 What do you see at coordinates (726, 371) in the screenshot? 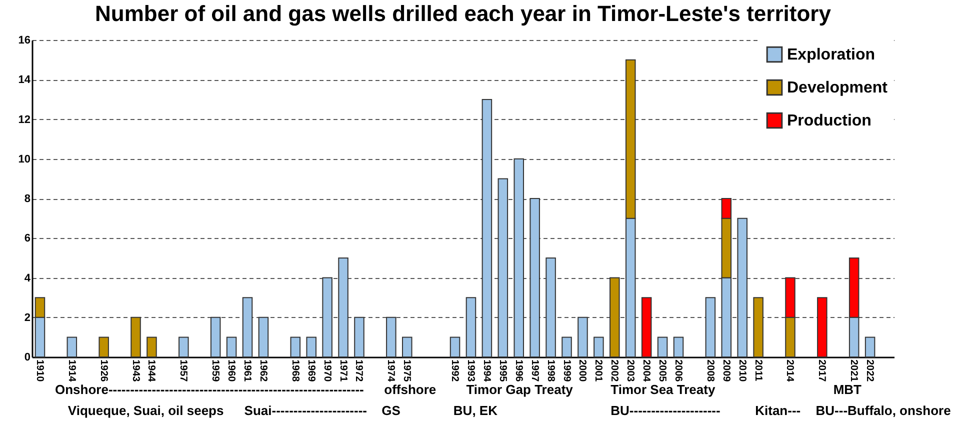
I see `x-tick-label: 2009` at bounding box center [726, 371].